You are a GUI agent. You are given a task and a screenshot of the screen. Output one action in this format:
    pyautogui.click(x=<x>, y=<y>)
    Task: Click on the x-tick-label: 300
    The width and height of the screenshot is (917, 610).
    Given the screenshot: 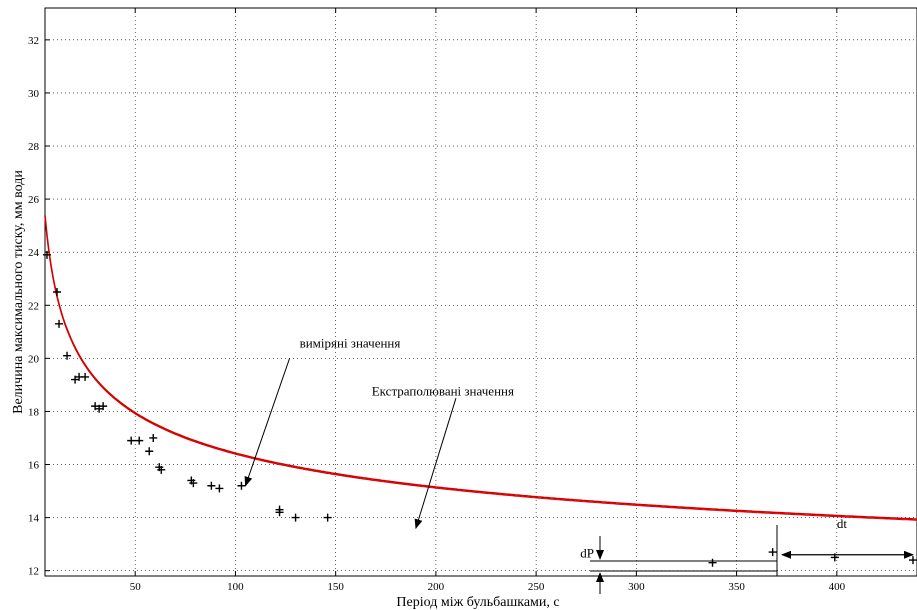 What is the action you would take?
    pyautogui.click(x=636, y=587)
    